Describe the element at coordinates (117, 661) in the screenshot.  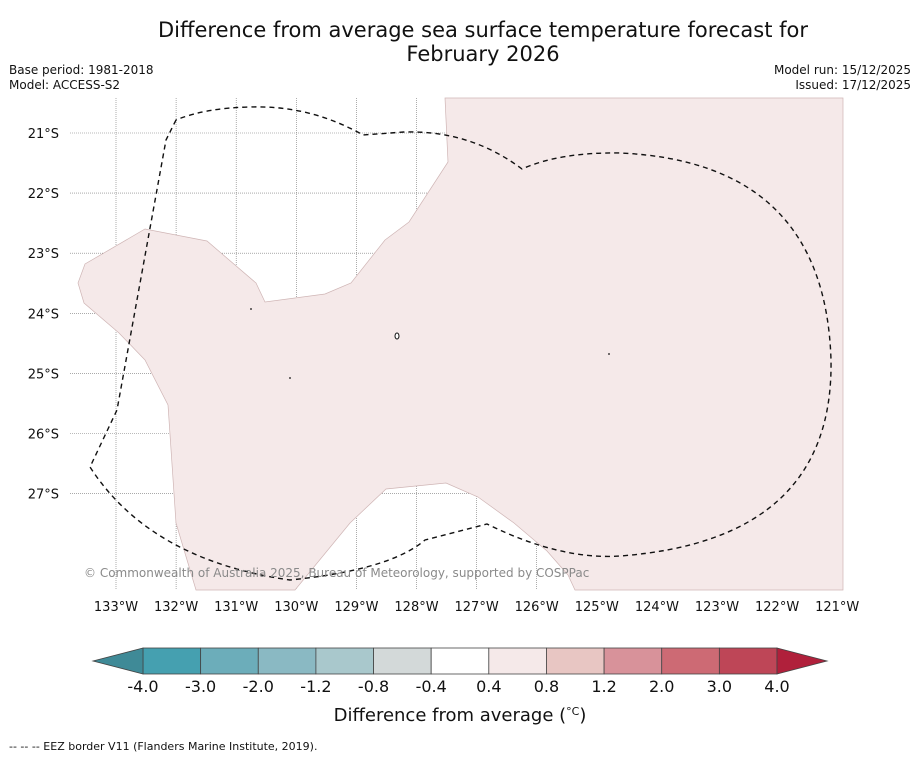
I see `colorbar-under-arrow` at that location.